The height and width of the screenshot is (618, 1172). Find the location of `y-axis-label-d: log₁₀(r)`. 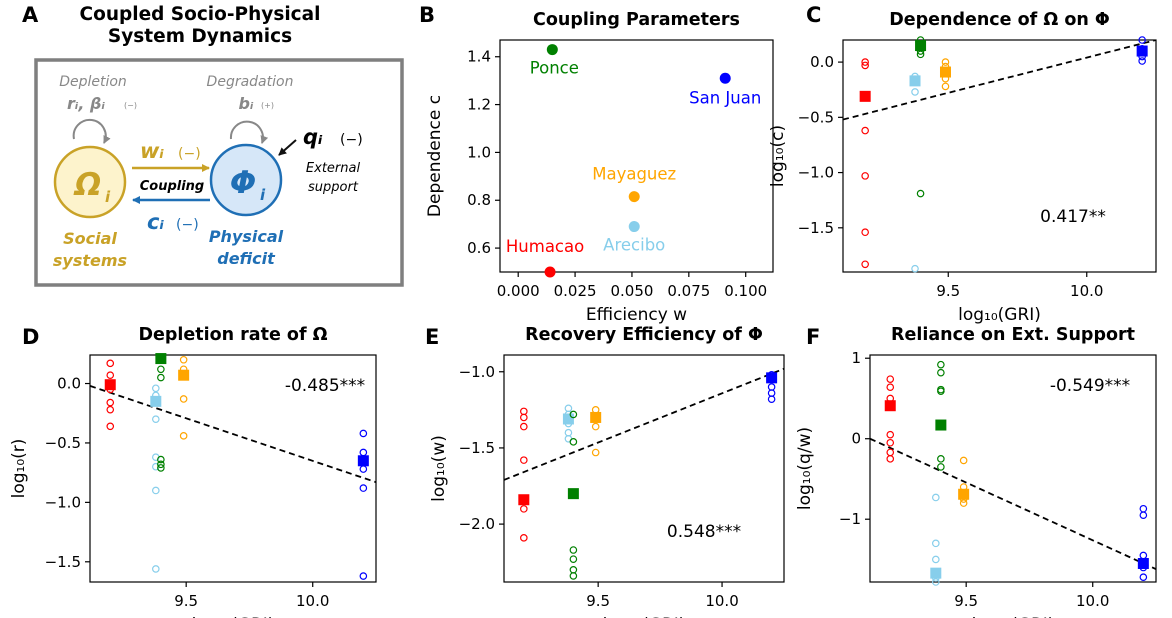

y-axis-label-d: log₁₀(r) is located at coordinates (19, 469).